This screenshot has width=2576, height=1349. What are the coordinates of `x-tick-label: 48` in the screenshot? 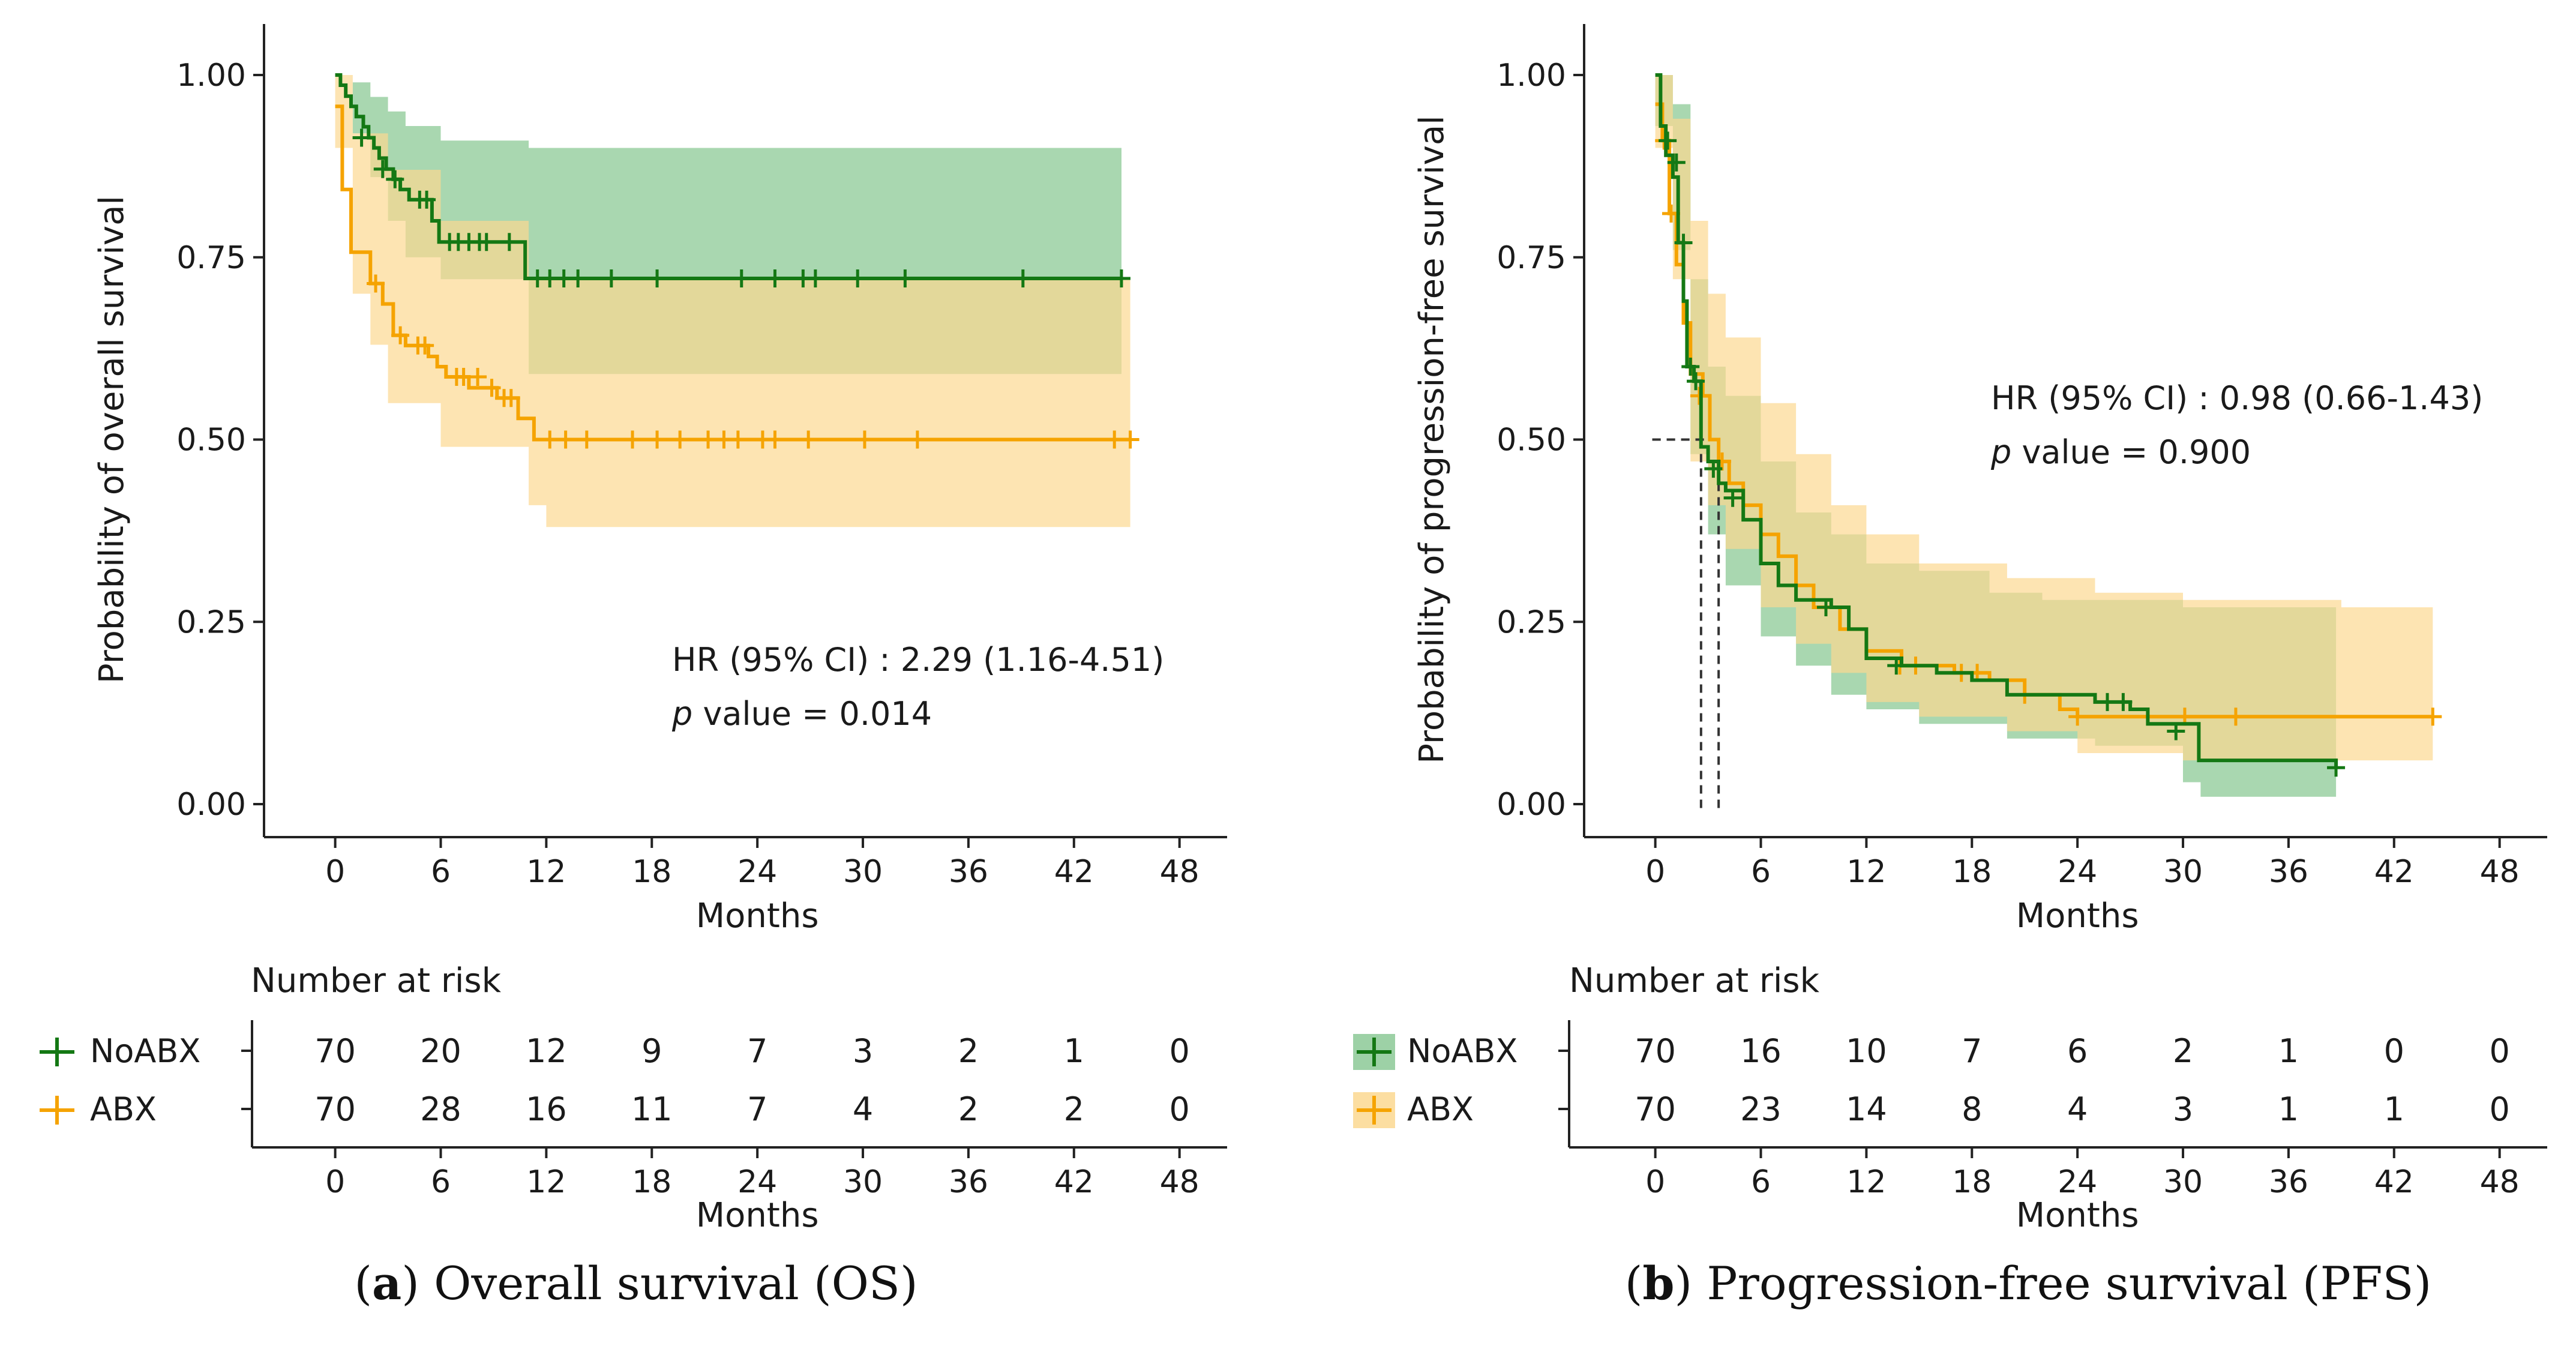 It's located at (2500, 872).